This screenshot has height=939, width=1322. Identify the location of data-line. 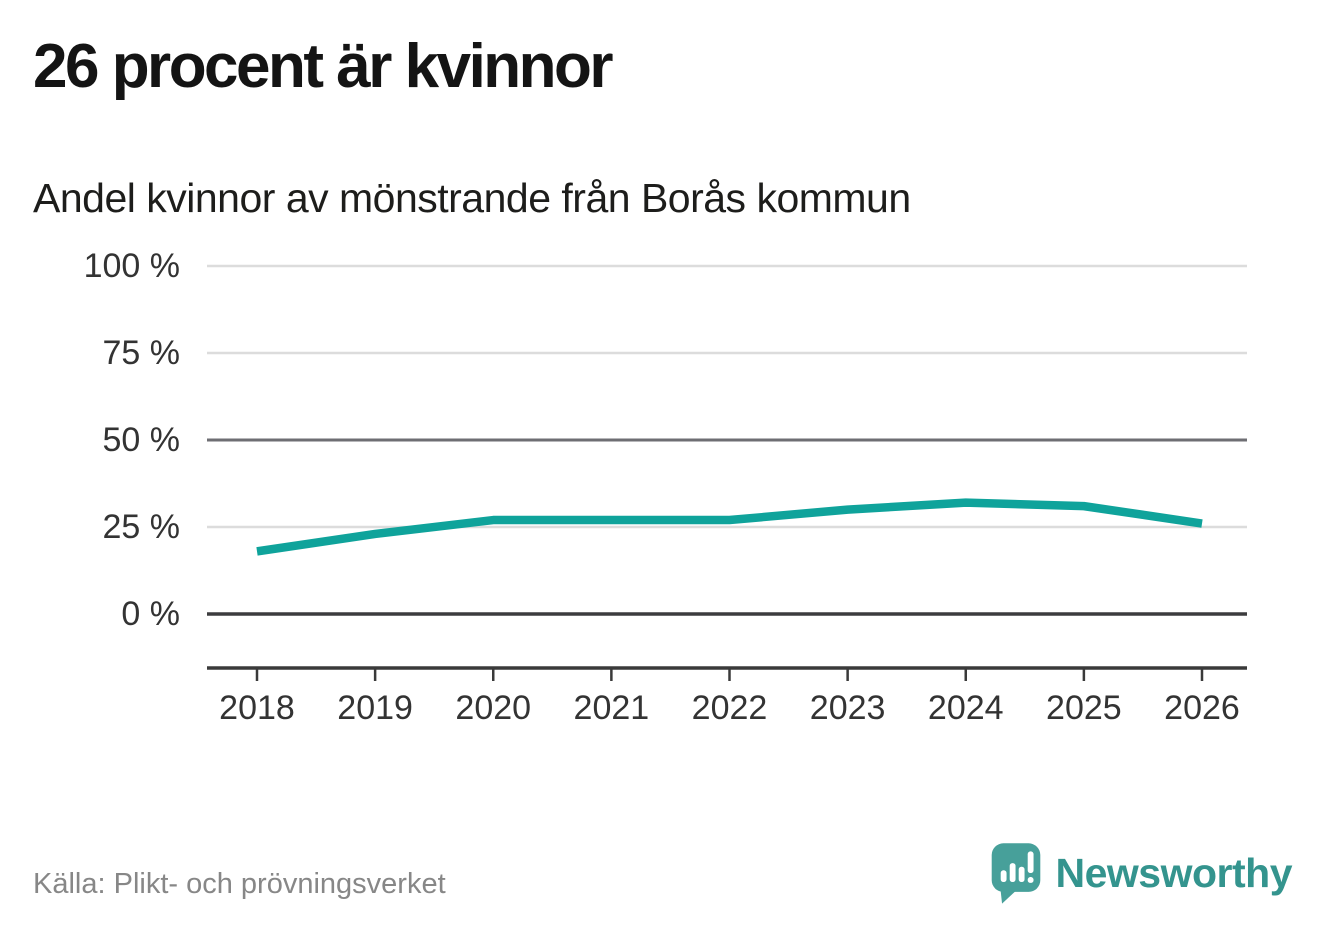
(729, 527).